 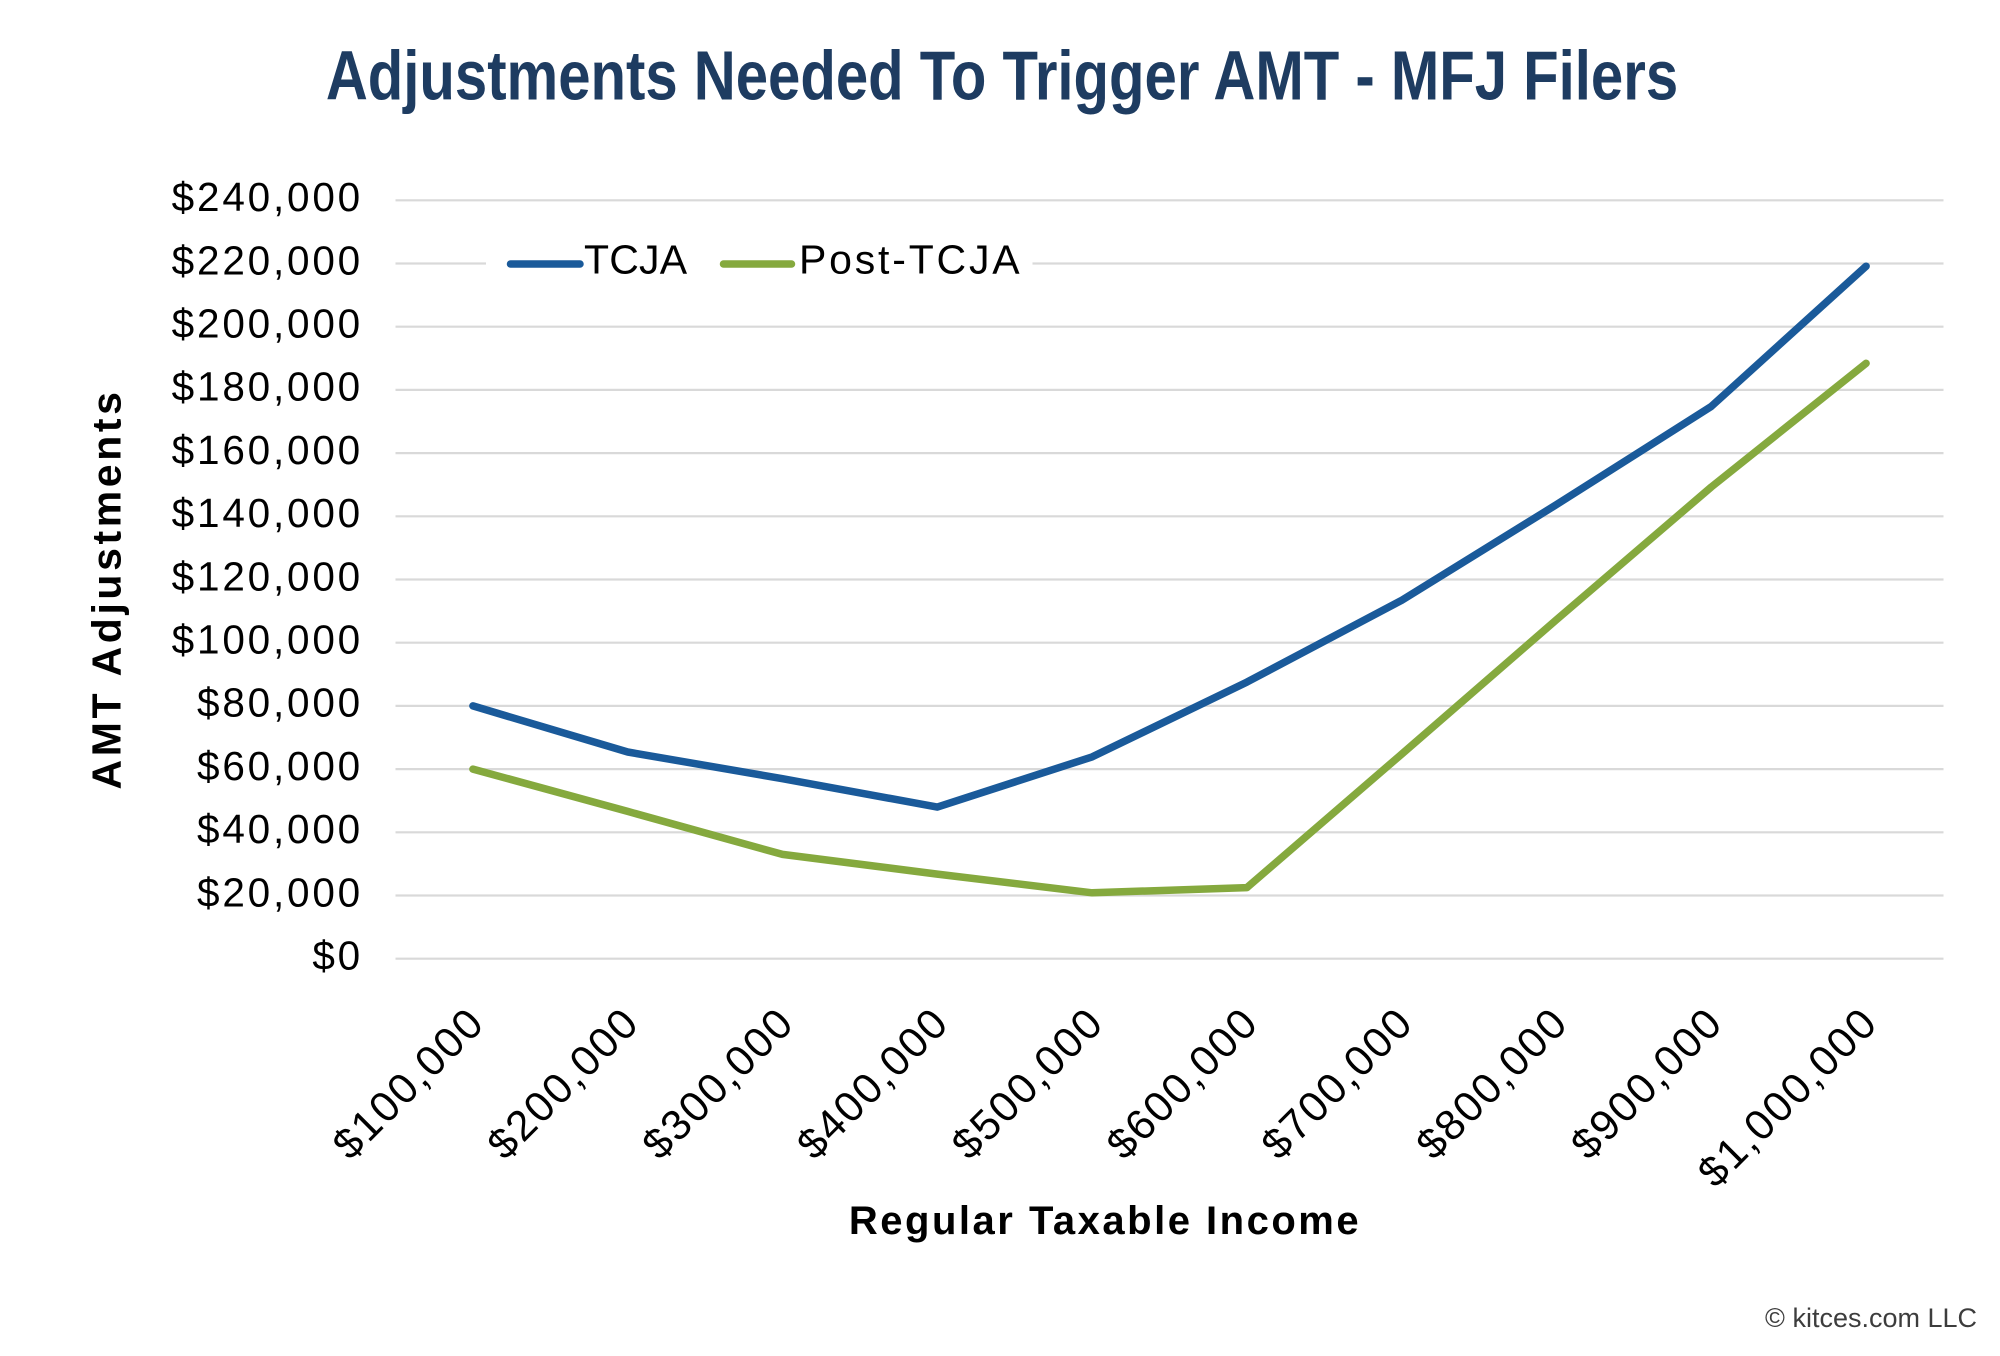 I want to click on svg-text: $100,000, so click(x=267, y=640).